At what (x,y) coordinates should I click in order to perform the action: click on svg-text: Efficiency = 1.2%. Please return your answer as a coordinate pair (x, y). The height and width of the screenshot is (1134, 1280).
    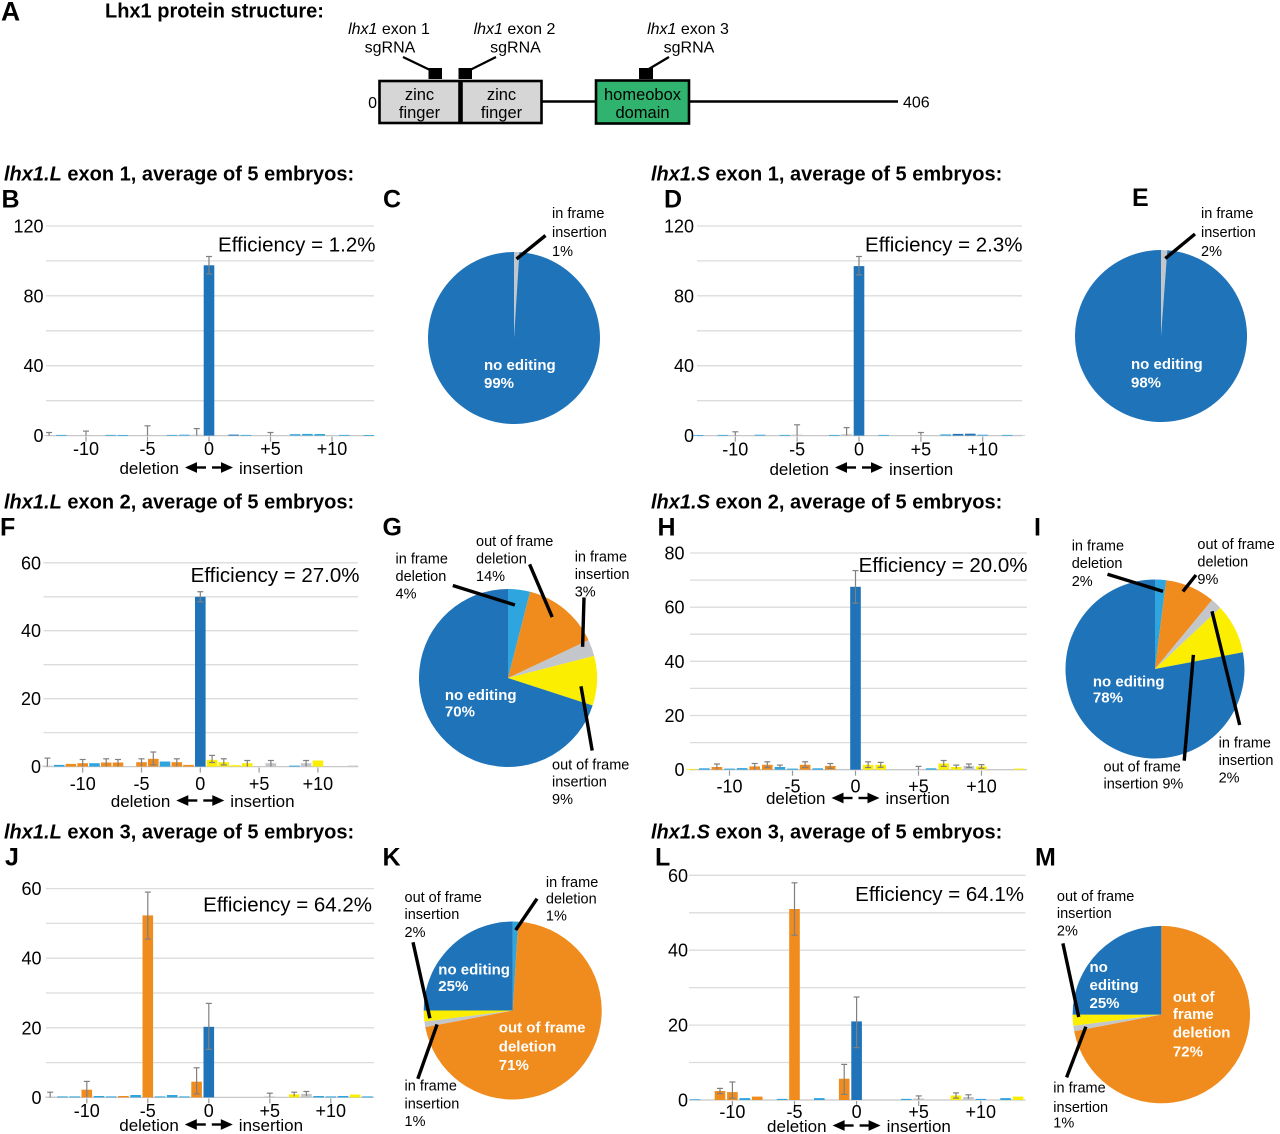
    Looking at the image, I should click on (296, 245).